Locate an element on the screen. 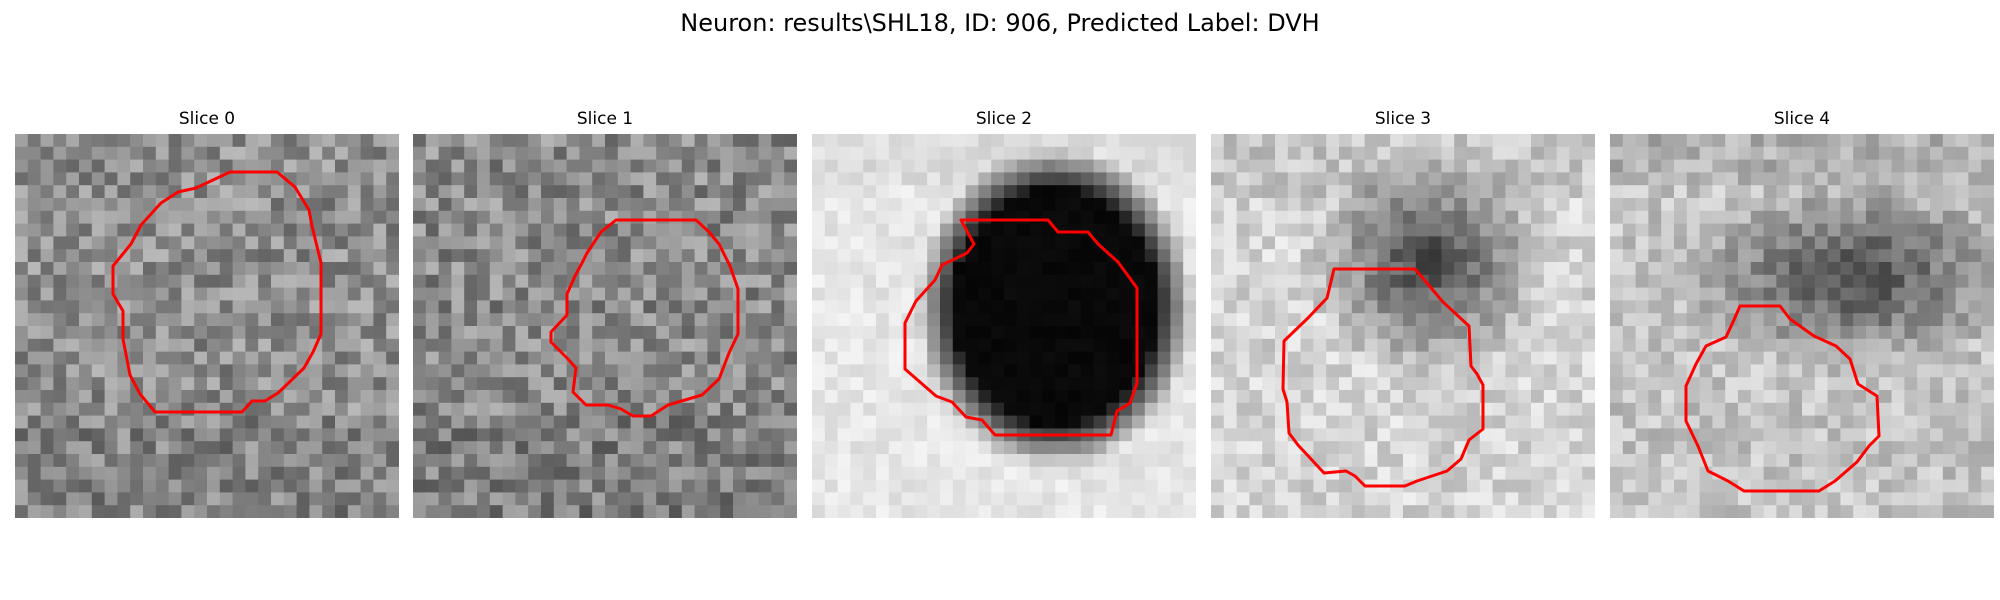 The height and width of the screenshot is (600, 2000). slice-panel: Slice 2 is located at coordinates (1004, 313).